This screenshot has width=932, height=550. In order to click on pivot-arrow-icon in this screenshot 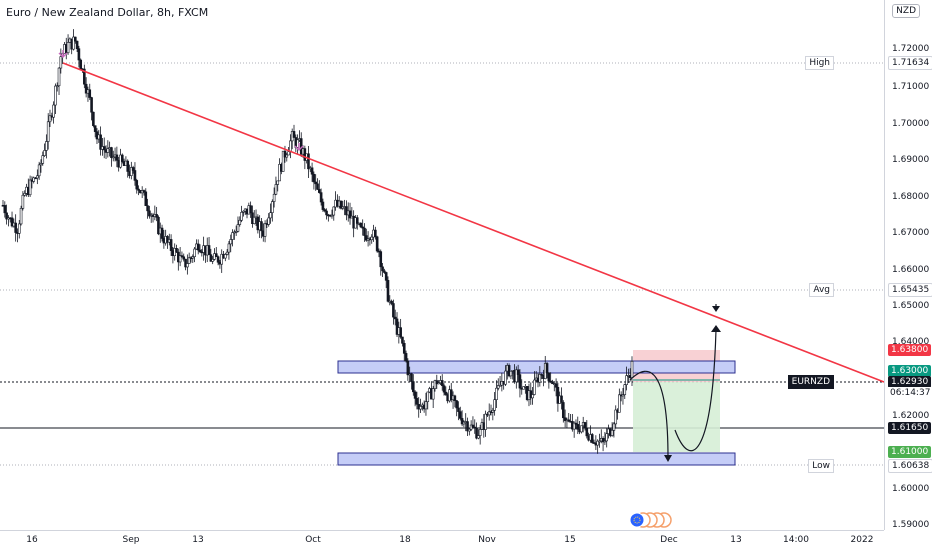, I will do `click(299, 147)`.